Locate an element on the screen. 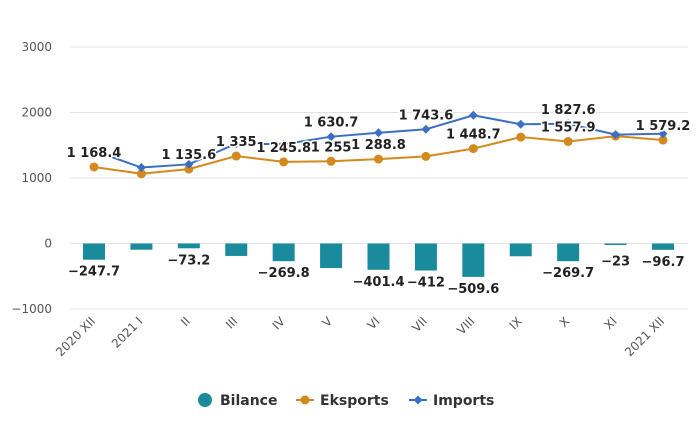 The image size is (700, 422). data-label: −23 is located at coordinates (615, 262).